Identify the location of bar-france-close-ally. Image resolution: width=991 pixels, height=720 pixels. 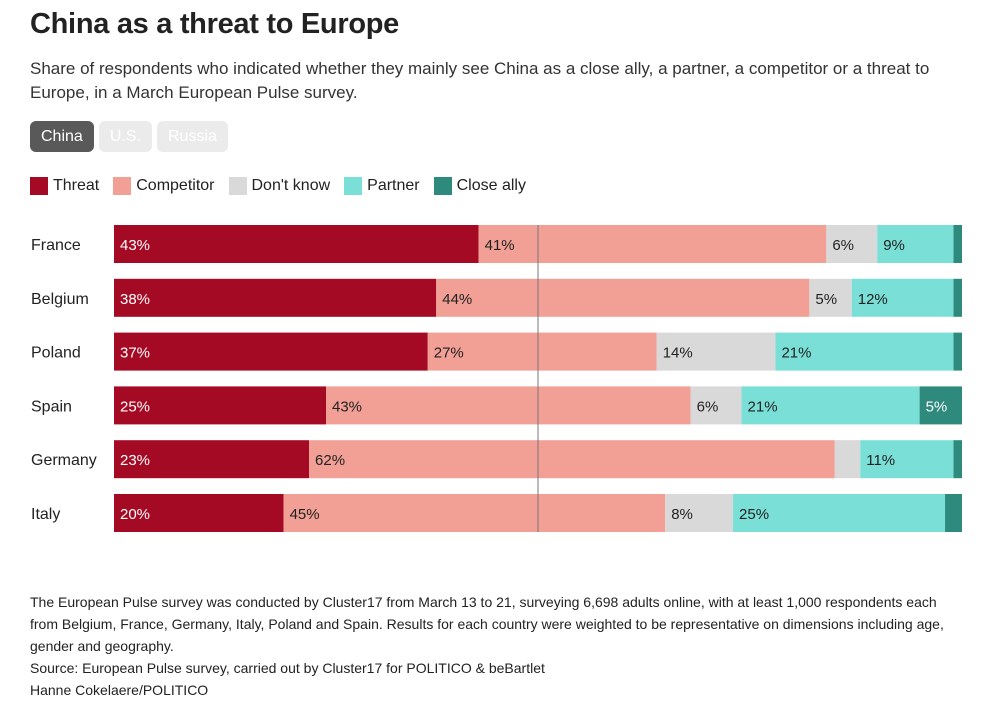
(957, 244).